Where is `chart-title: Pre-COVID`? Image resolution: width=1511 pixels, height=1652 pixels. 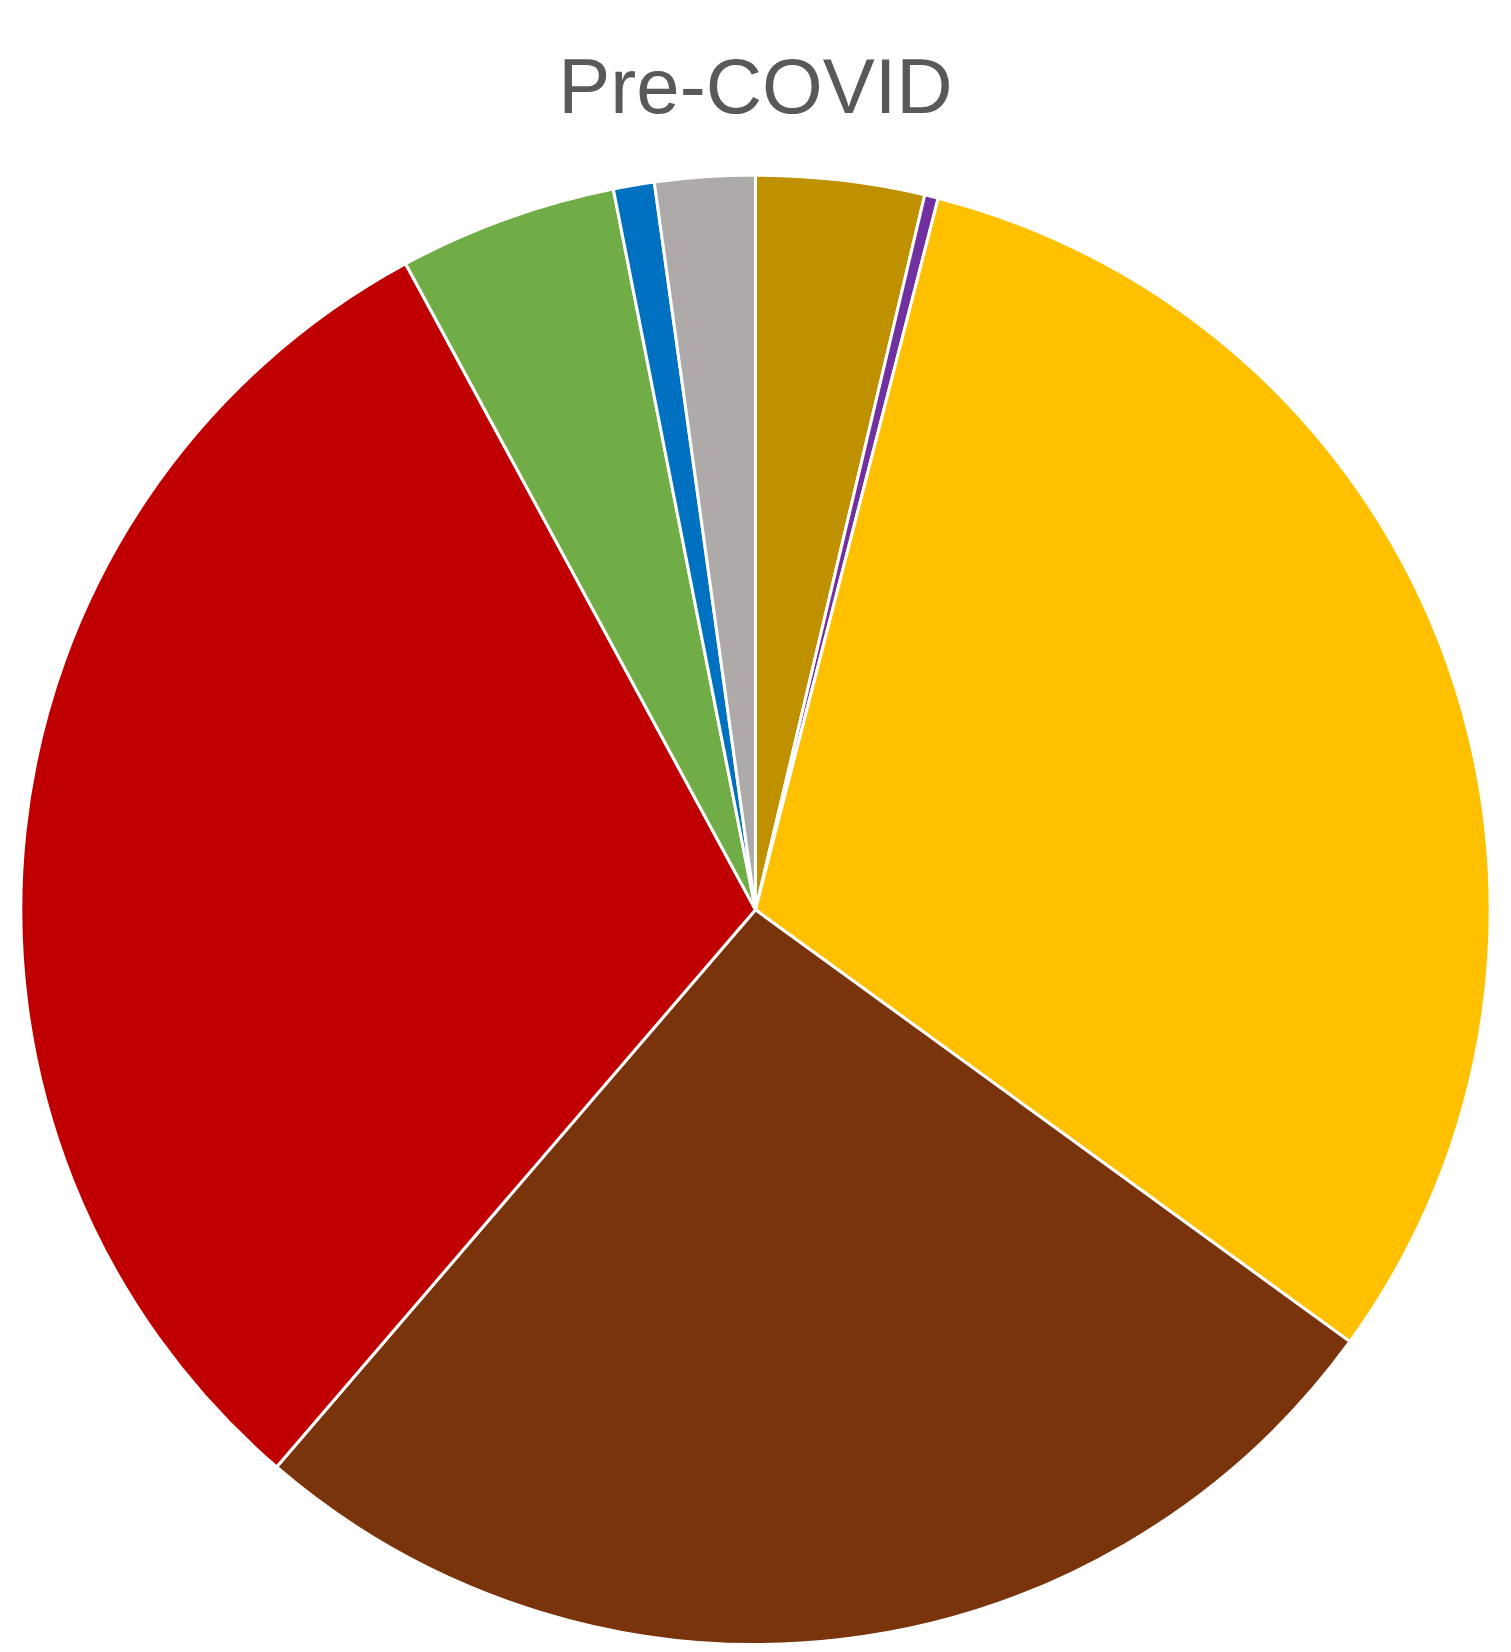 chart-title: Pre-COVID is located at coordinates (755, 86).